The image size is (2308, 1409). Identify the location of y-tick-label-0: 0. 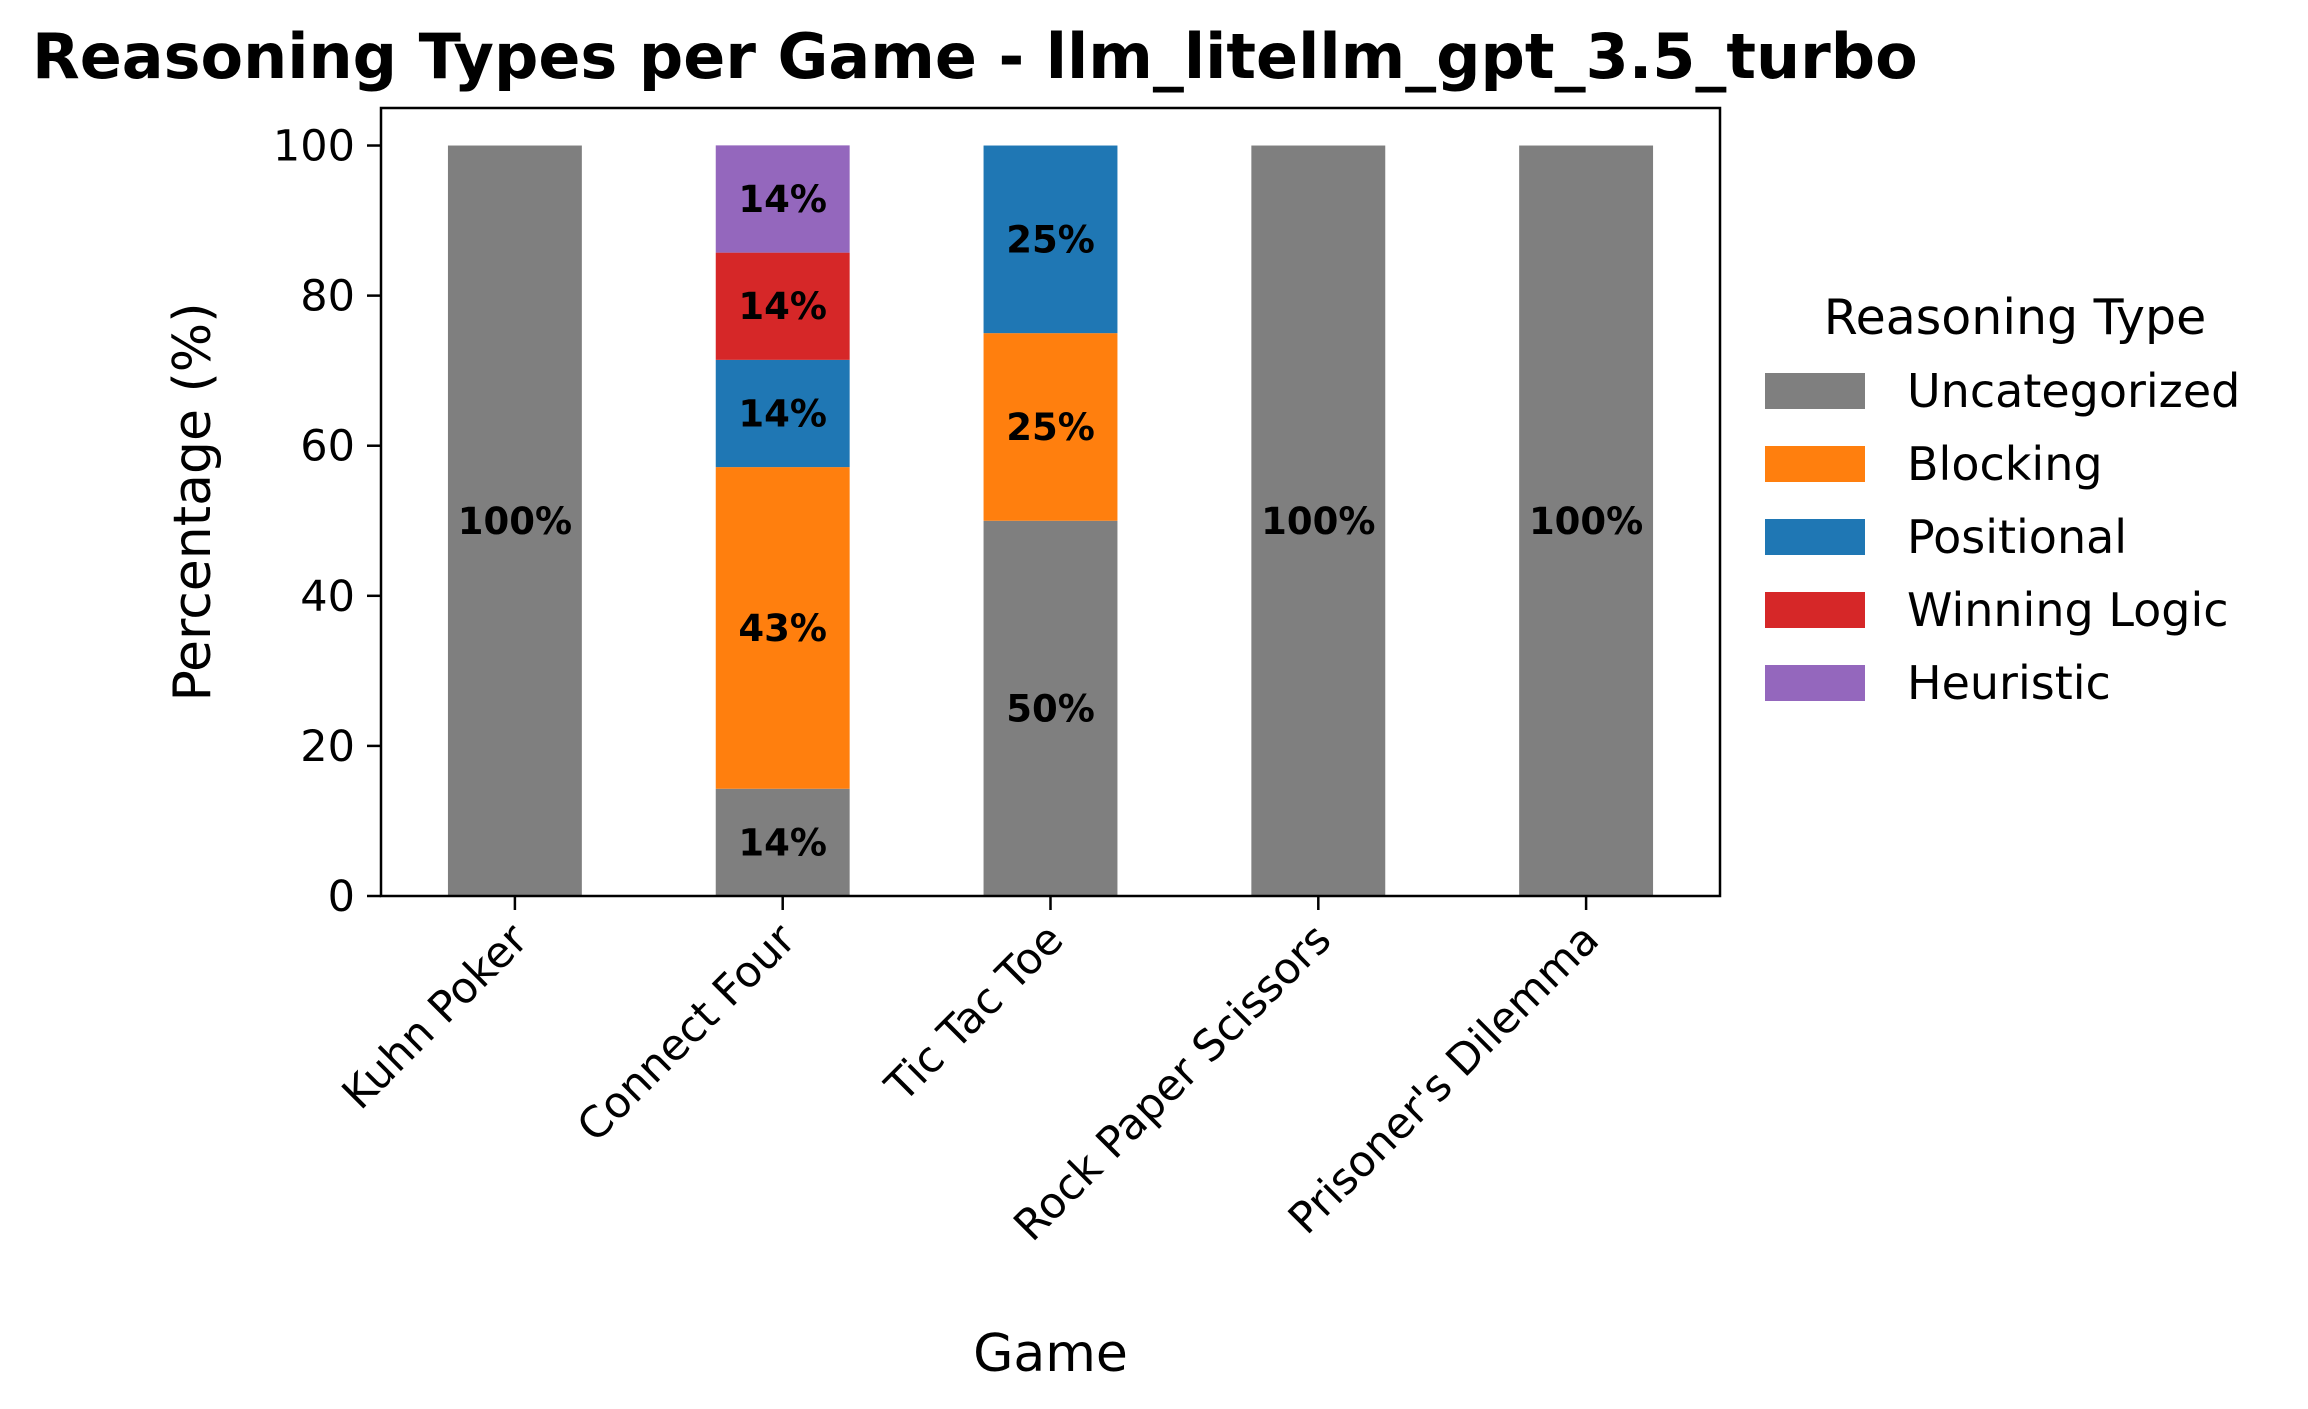
(341, 897).